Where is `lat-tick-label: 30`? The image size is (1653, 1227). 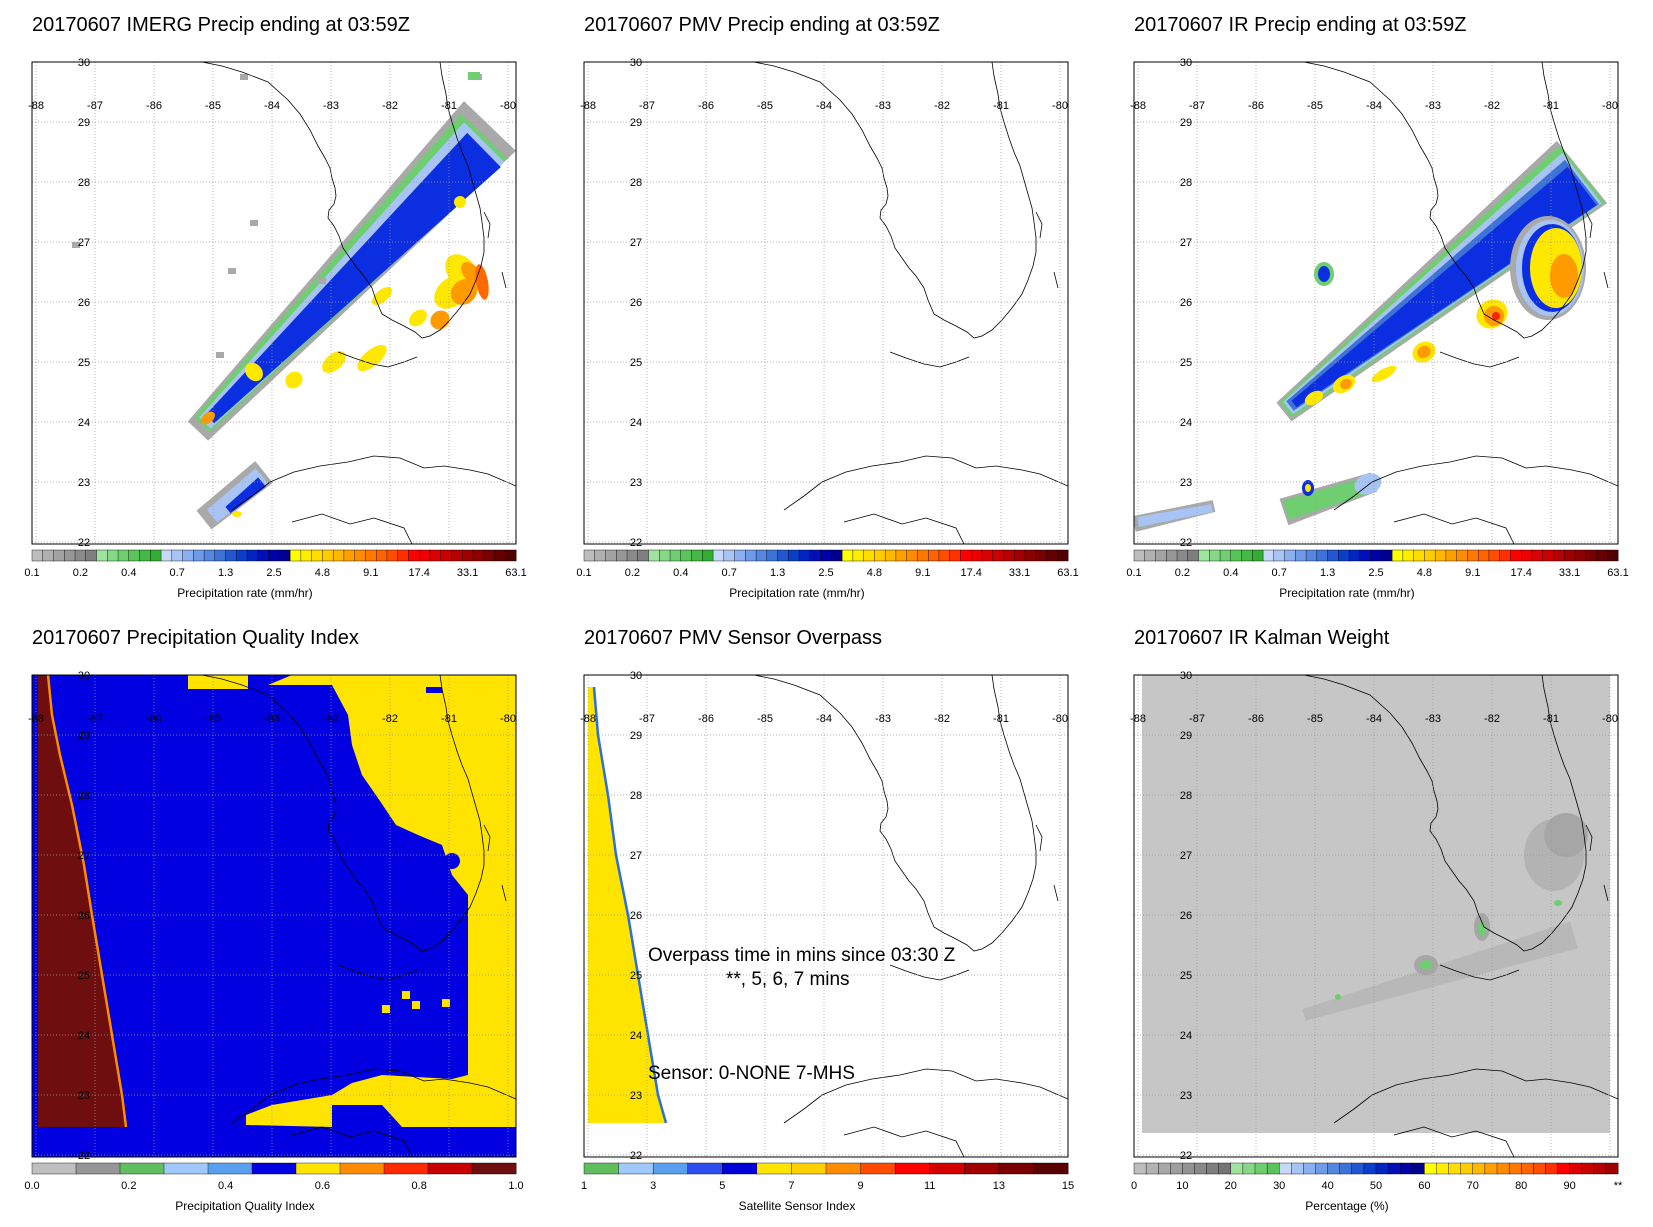
lat-tick-label: 30 is located at coordinates (84, 676).